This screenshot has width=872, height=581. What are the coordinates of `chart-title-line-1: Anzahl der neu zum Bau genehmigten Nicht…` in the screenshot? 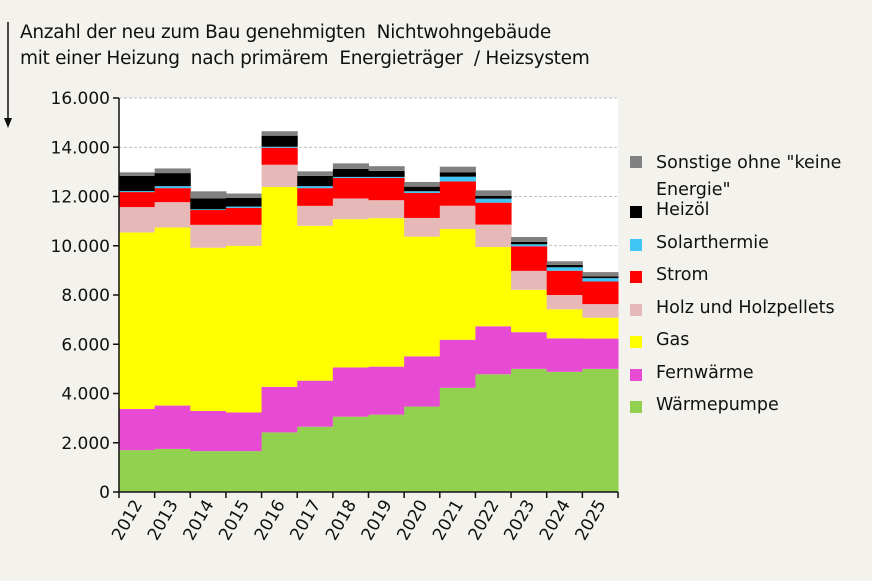 It's located at (285, 32).